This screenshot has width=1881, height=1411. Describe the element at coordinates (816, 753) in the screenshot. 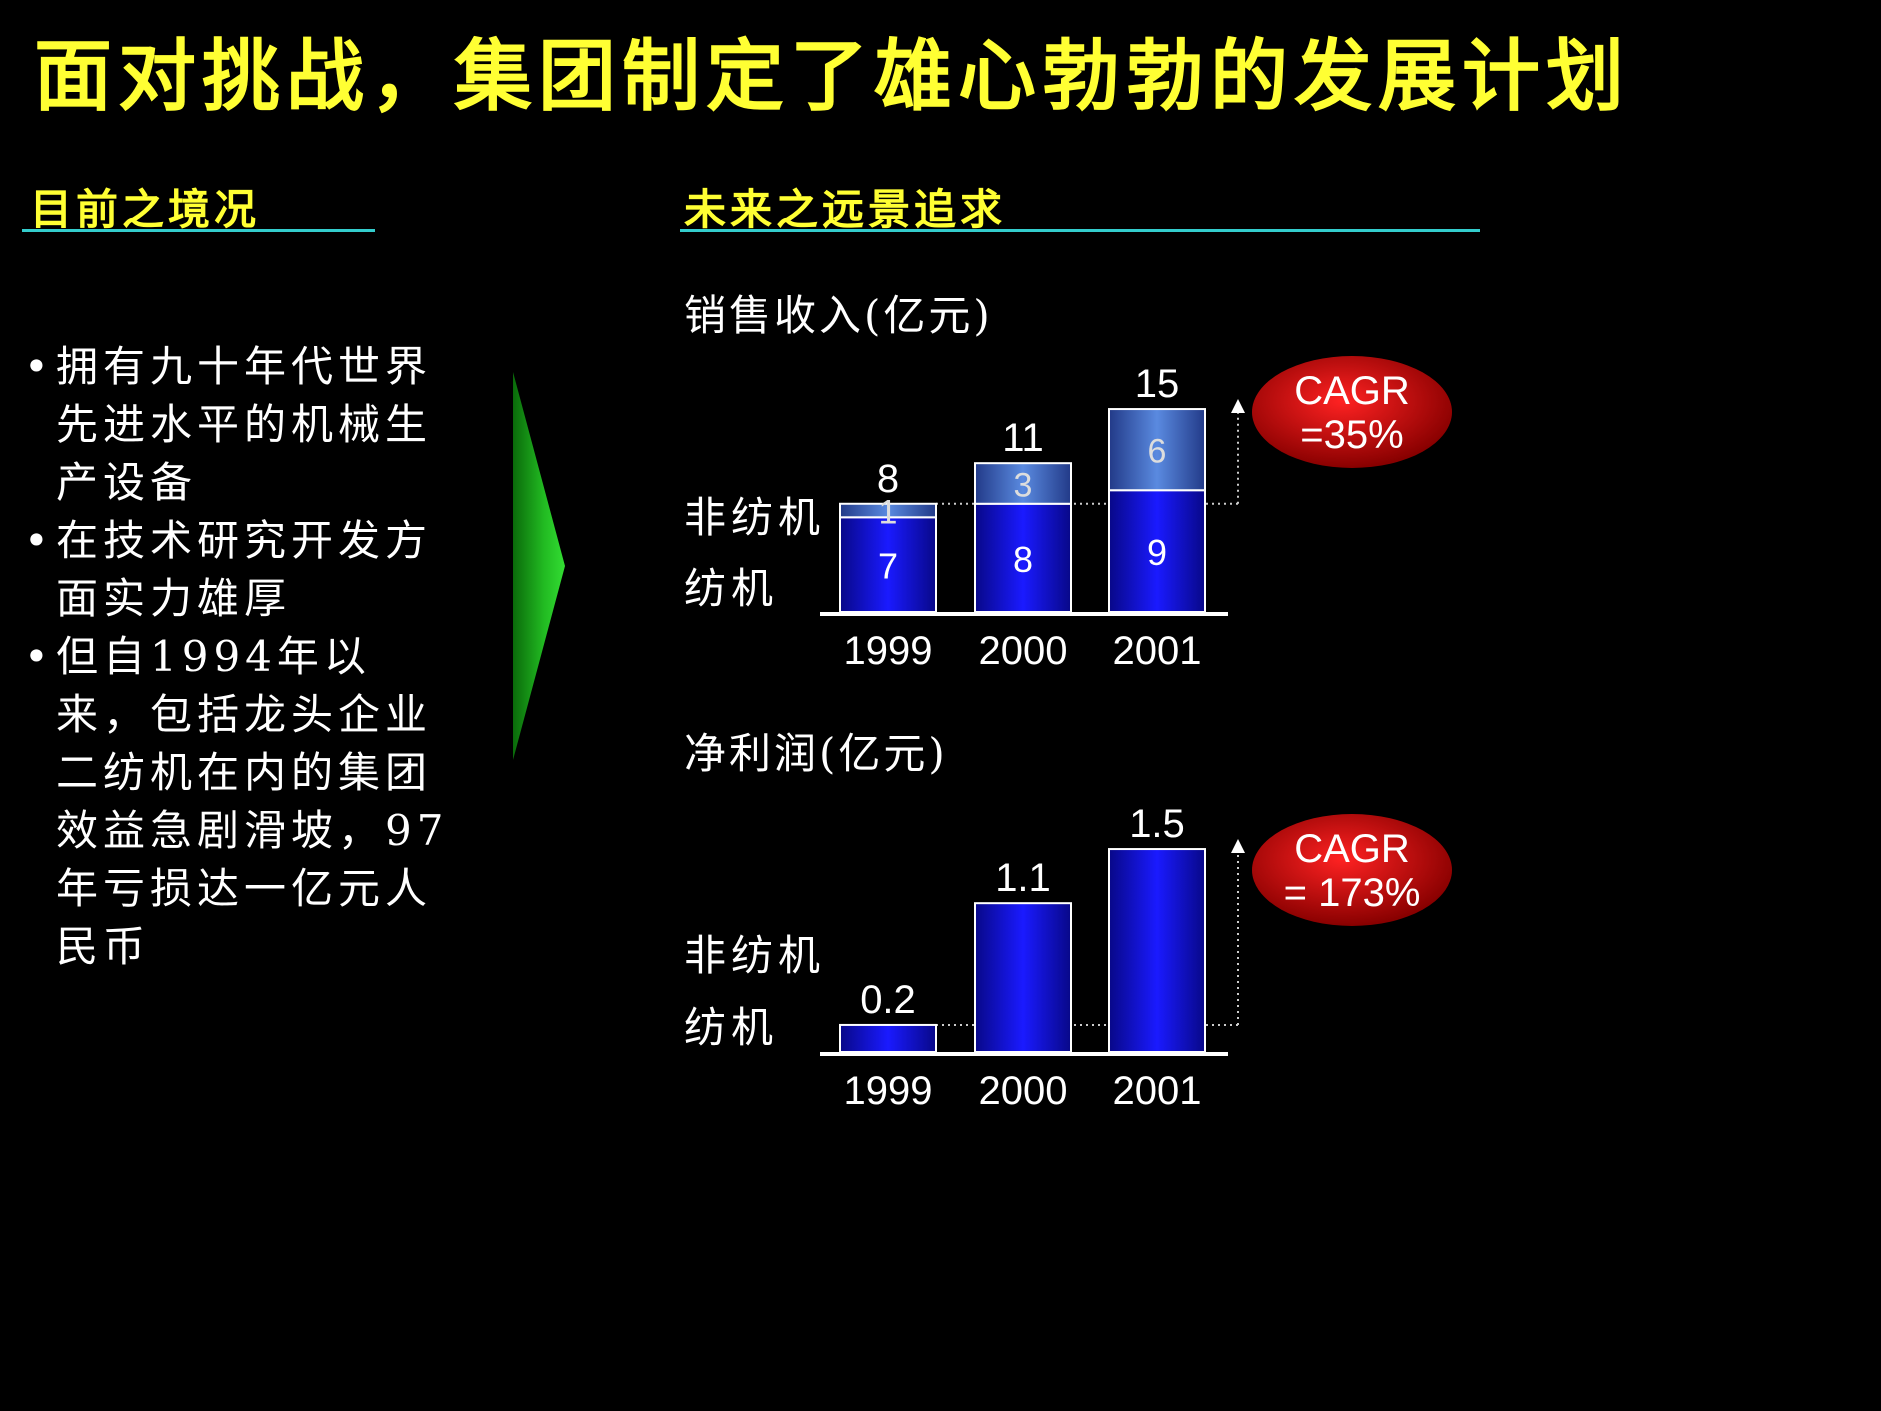

I see `profit-chart-title: 净利润(亿元)` at that location.